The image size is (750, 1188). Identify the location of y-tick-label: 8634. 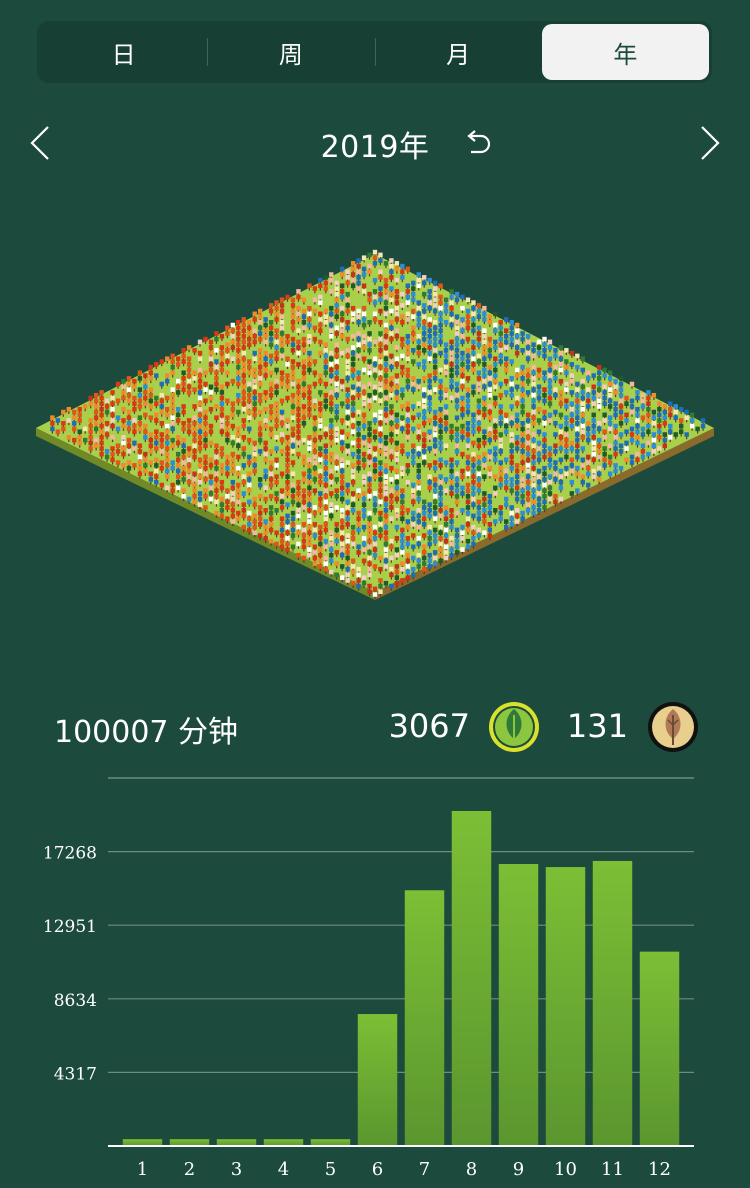
(75, 1001).